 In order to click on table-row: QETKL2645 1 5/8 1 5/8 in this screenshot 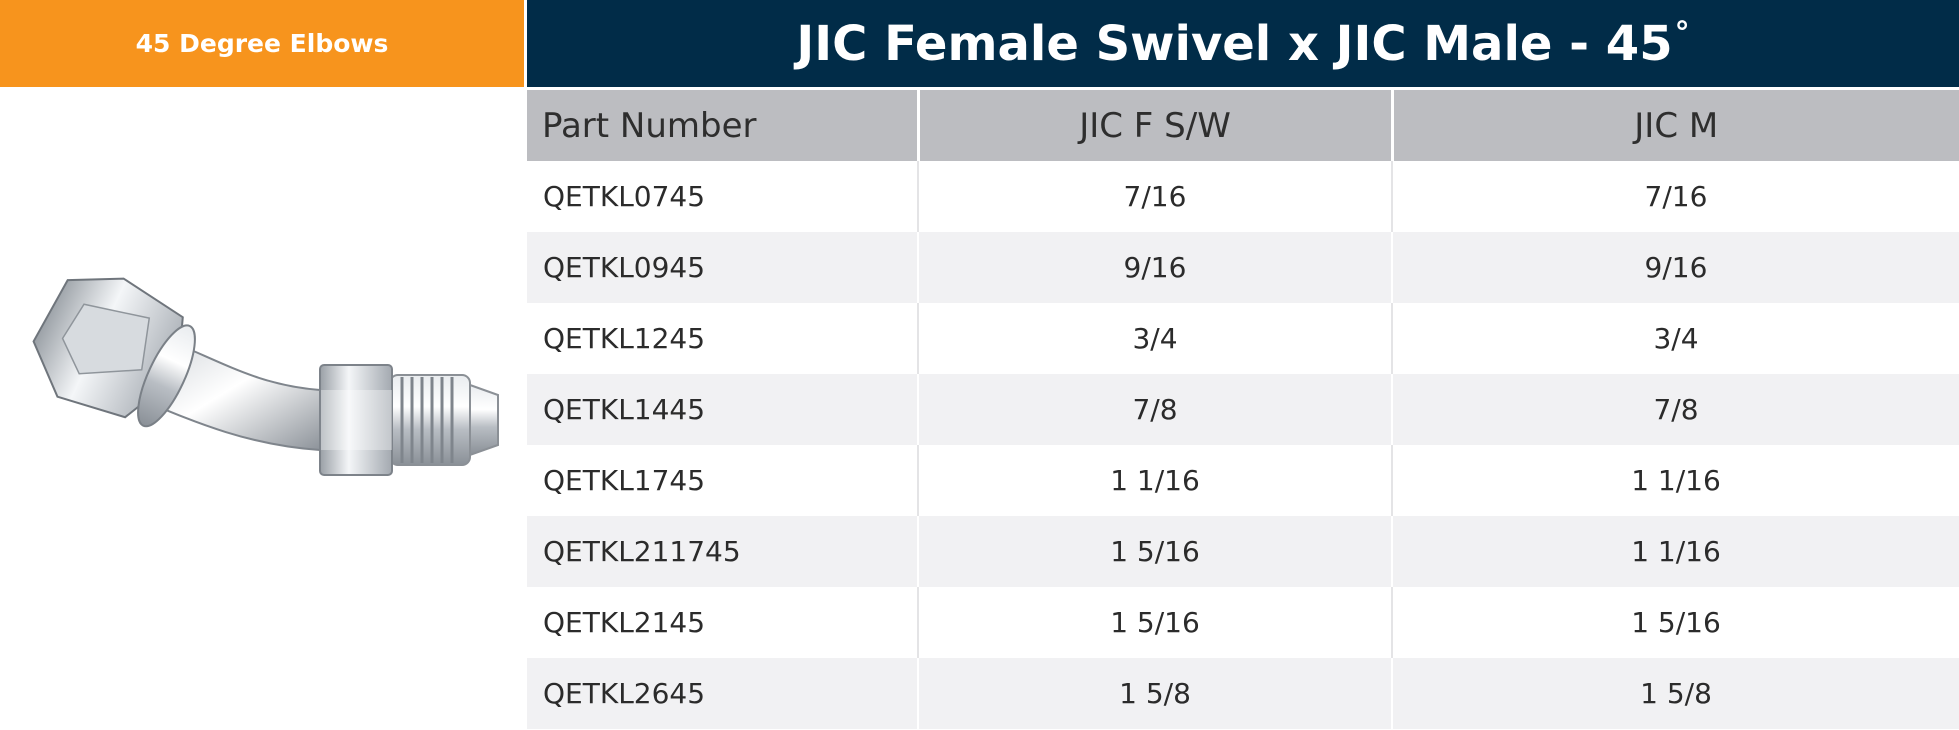, I will do `click(1243, 693)`.